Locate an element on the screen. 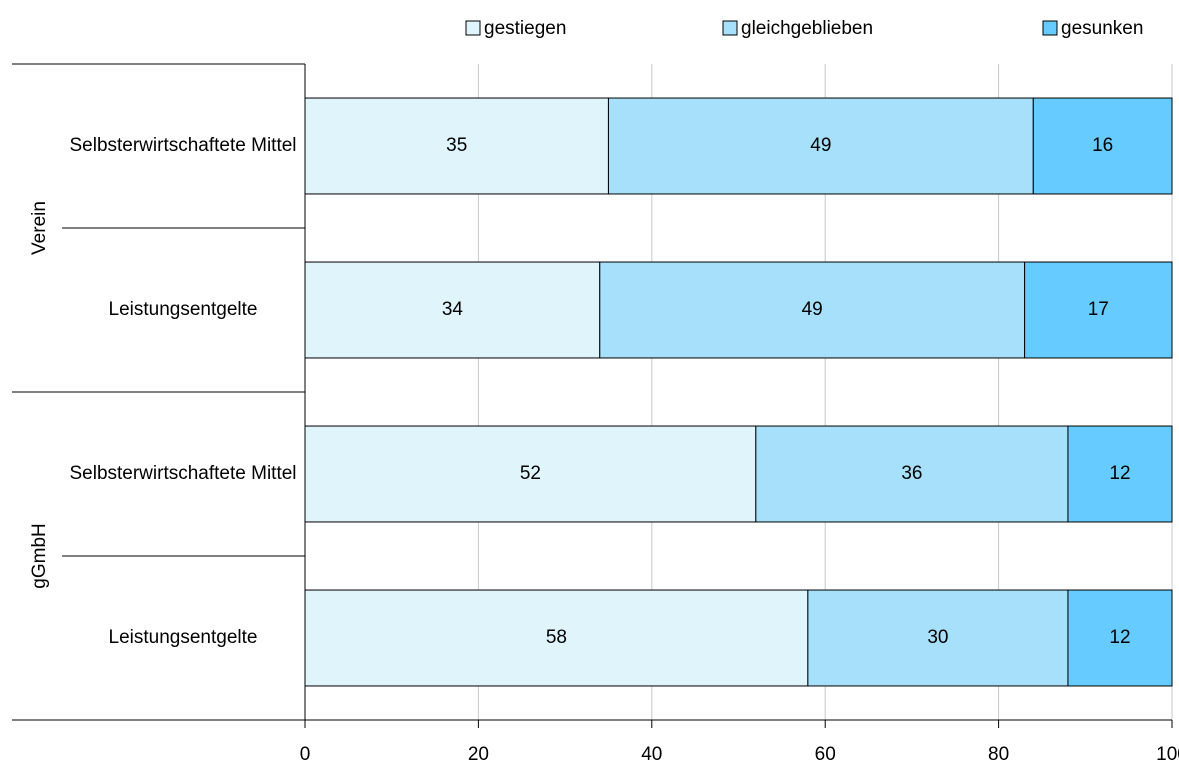 The width and height of the screenshot is (1179, 769). data-label: 16 is located at coordinates (1102, 145).